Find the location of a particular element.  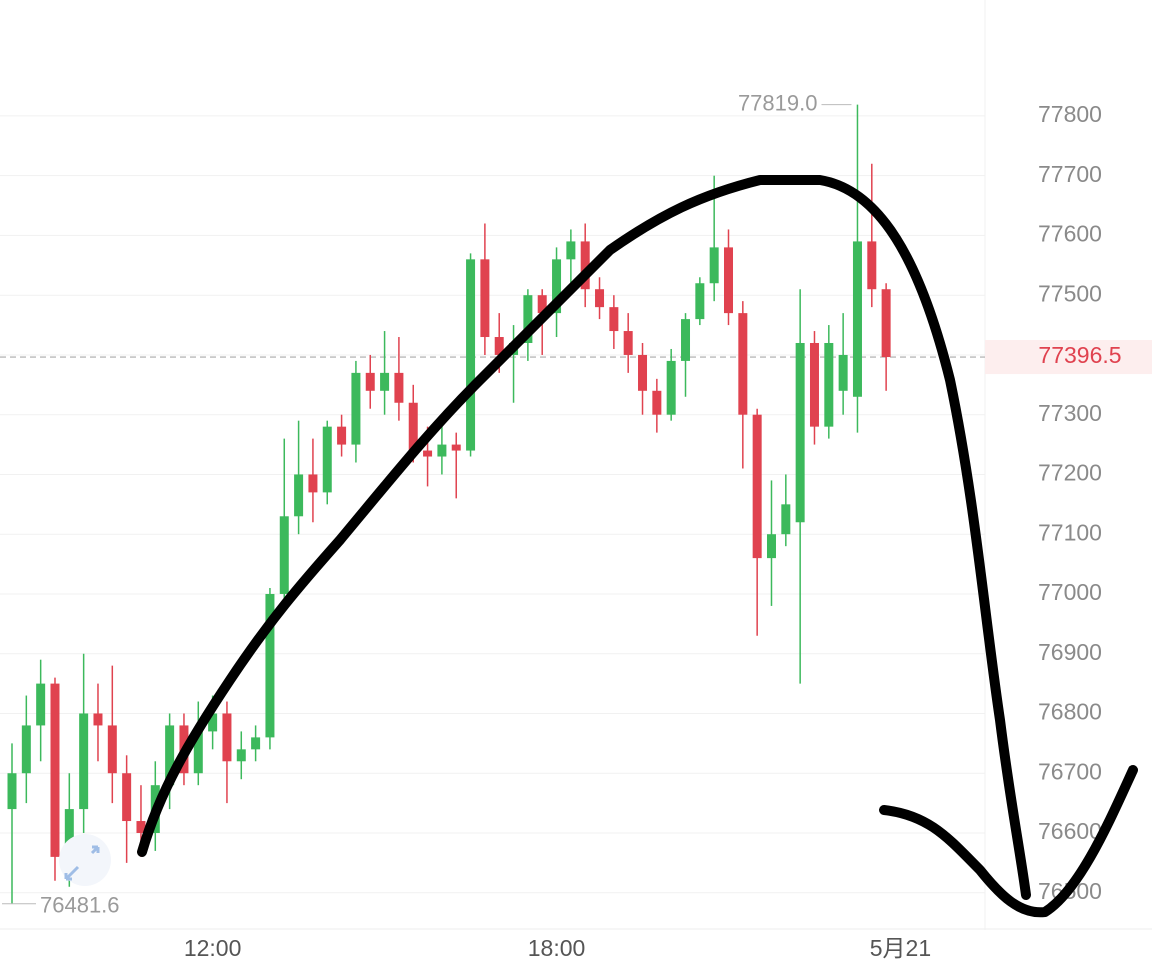

price-axis-area is located at coordinates (1068, 465).